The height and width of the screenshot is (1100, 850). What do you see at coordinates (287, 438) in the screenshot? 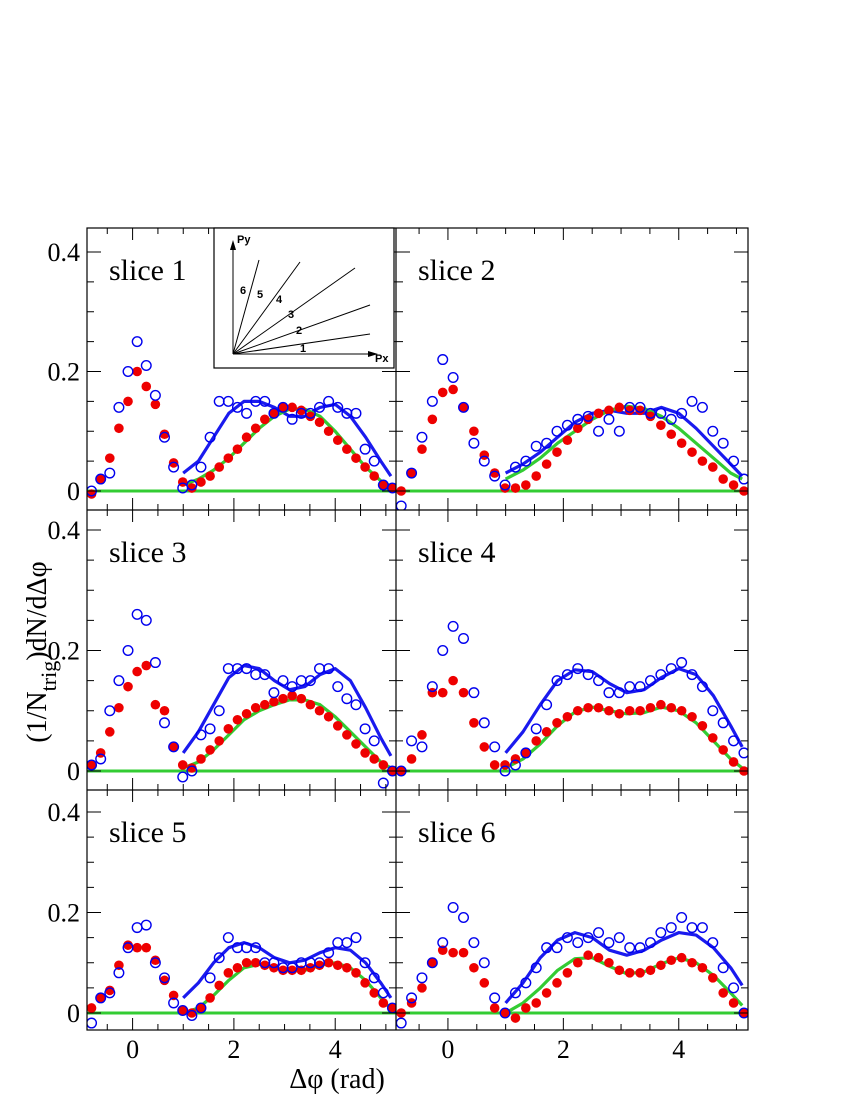
I see `blue-fit-curve` at bounding box center [287, 438].